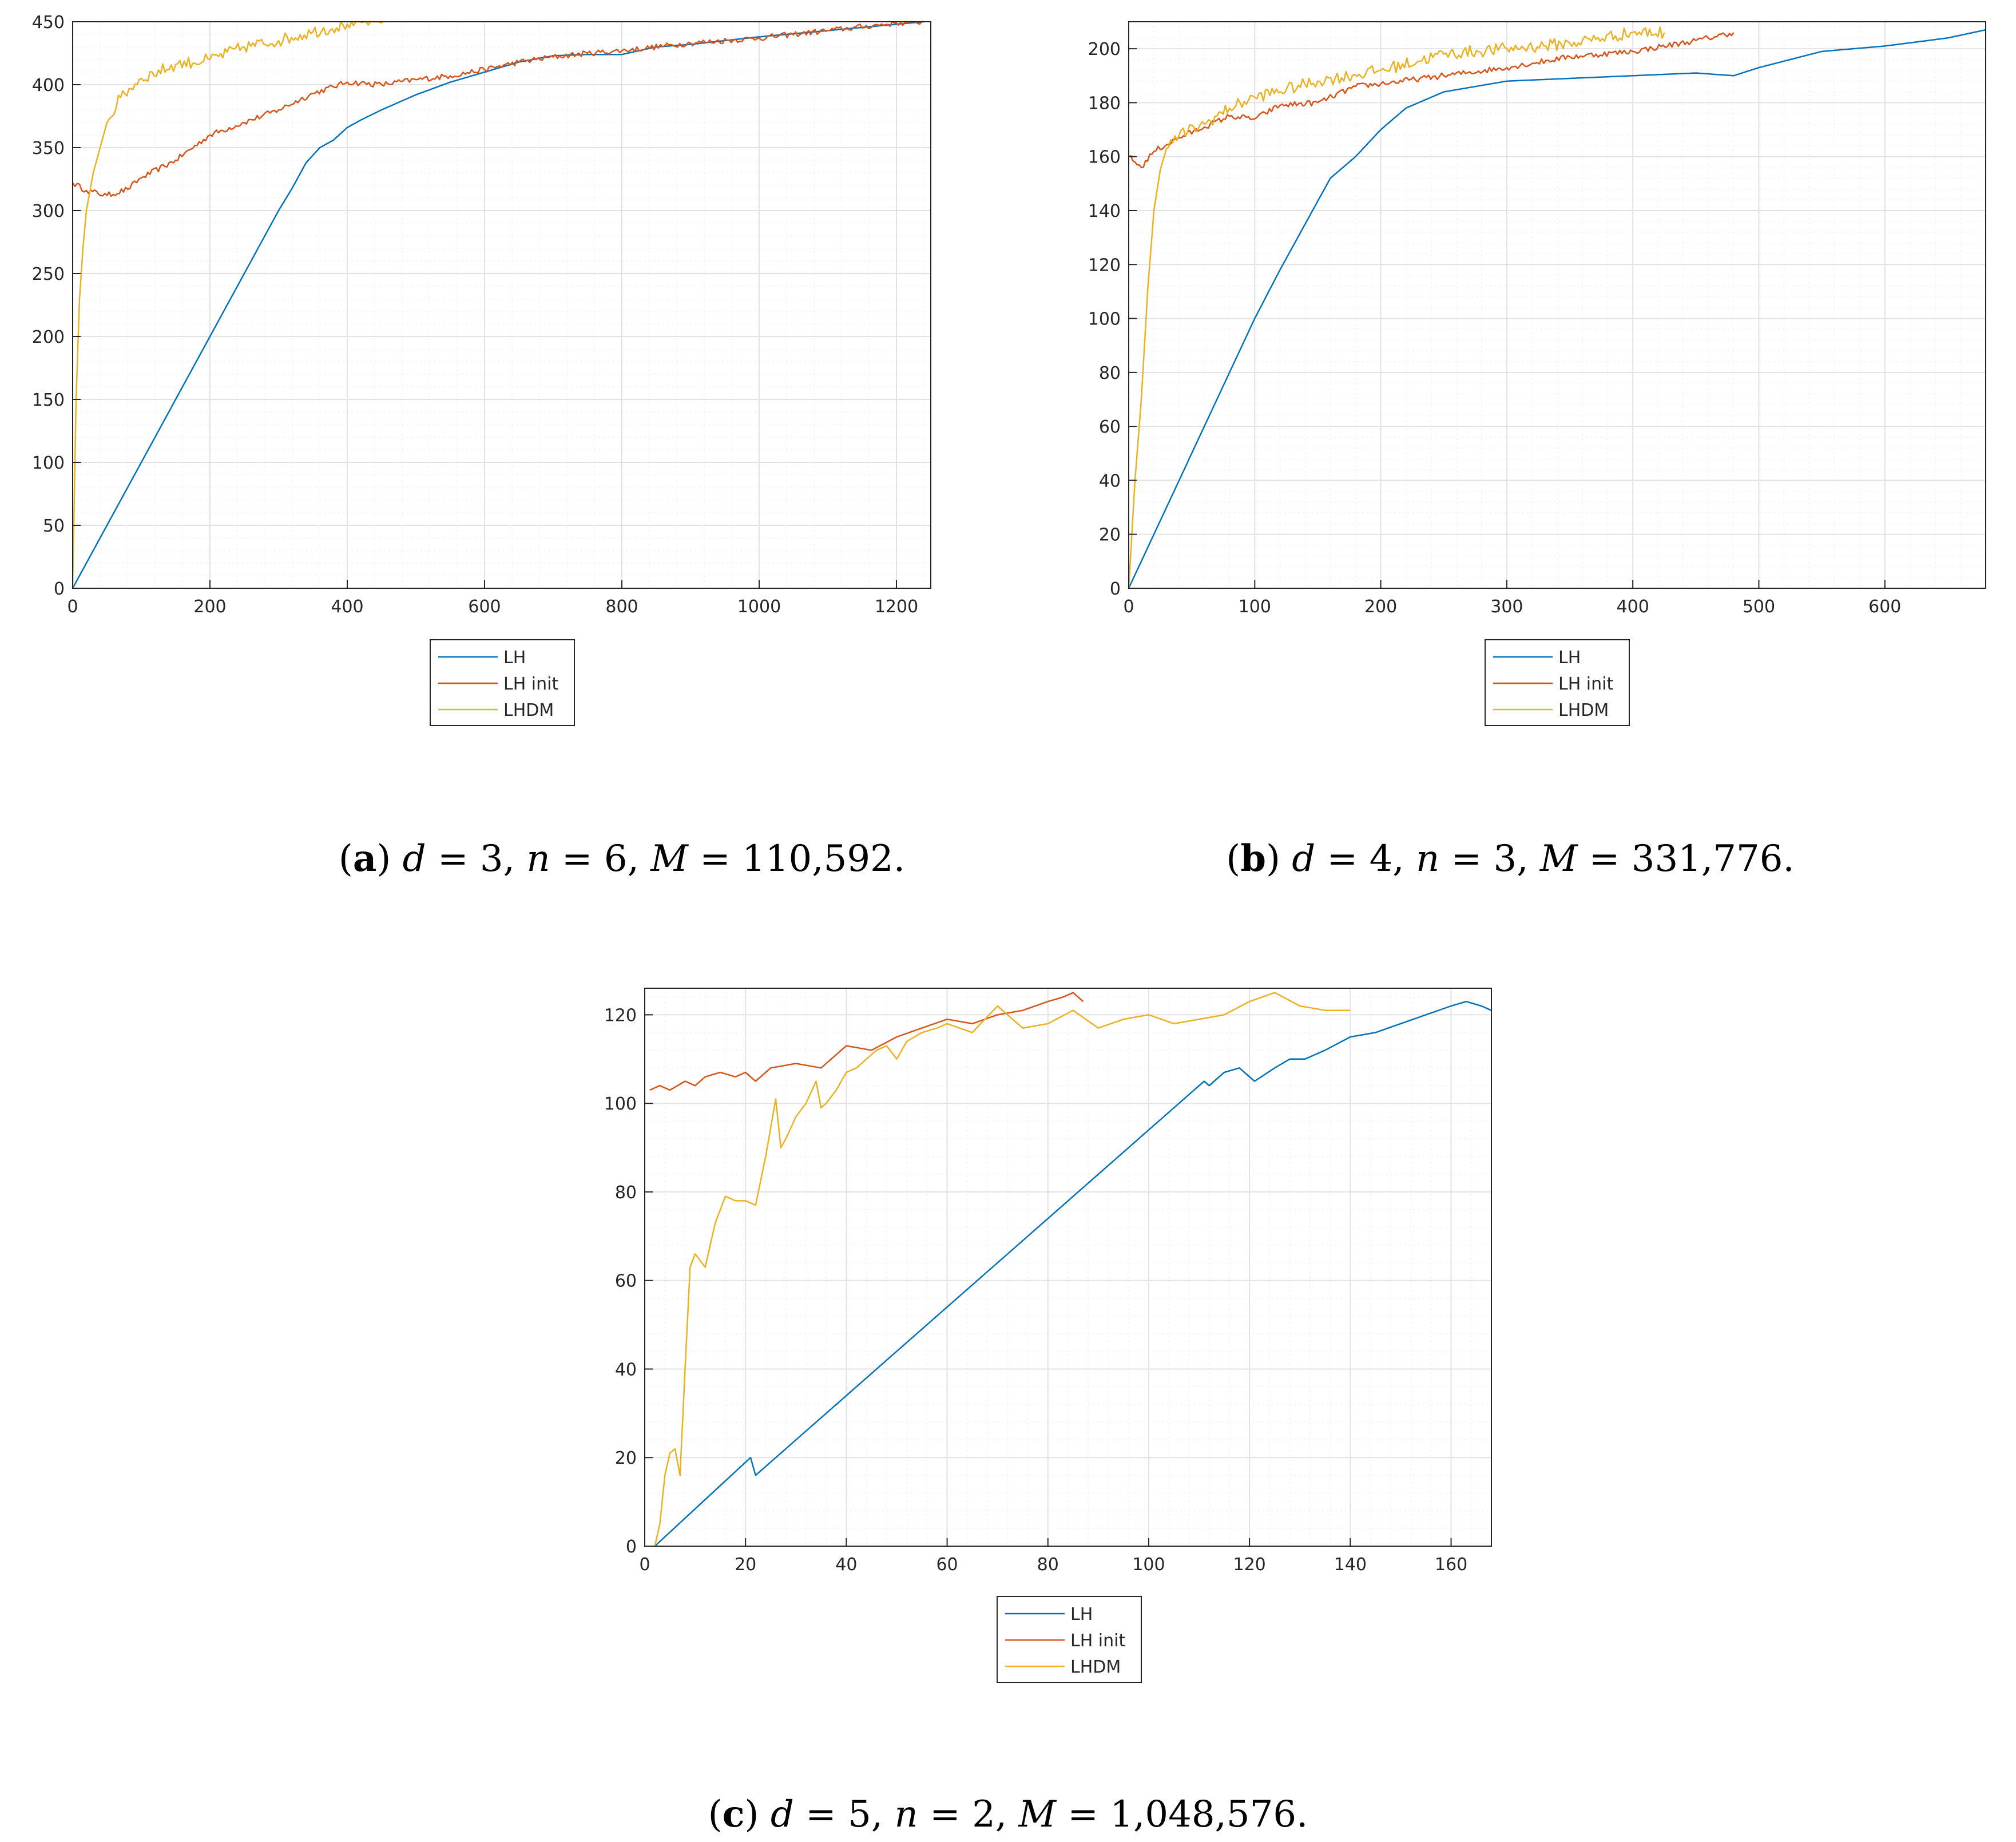  I want to click on x-tick-label: 300, so click(1506, 607).